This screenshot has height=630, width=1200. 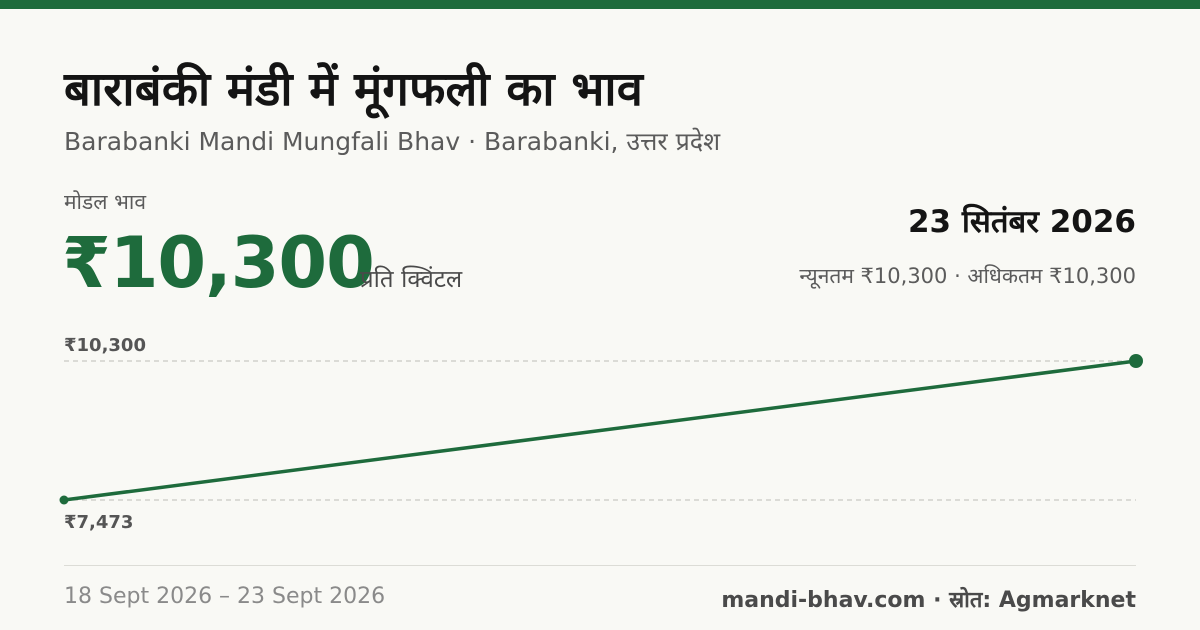 I want to click on min-max-range: न्यूनतम ₹10,300 · अधिकतम ₹10,300, so click(x=967, y=276).